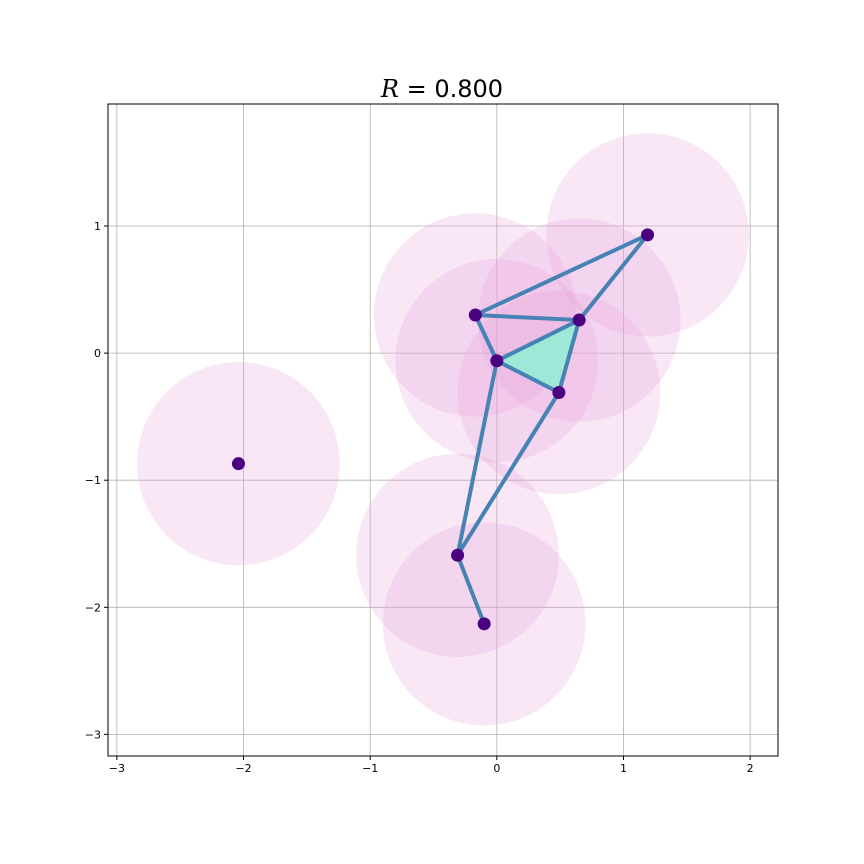  I want to click on title-value: 0.800, so click(468, 89).